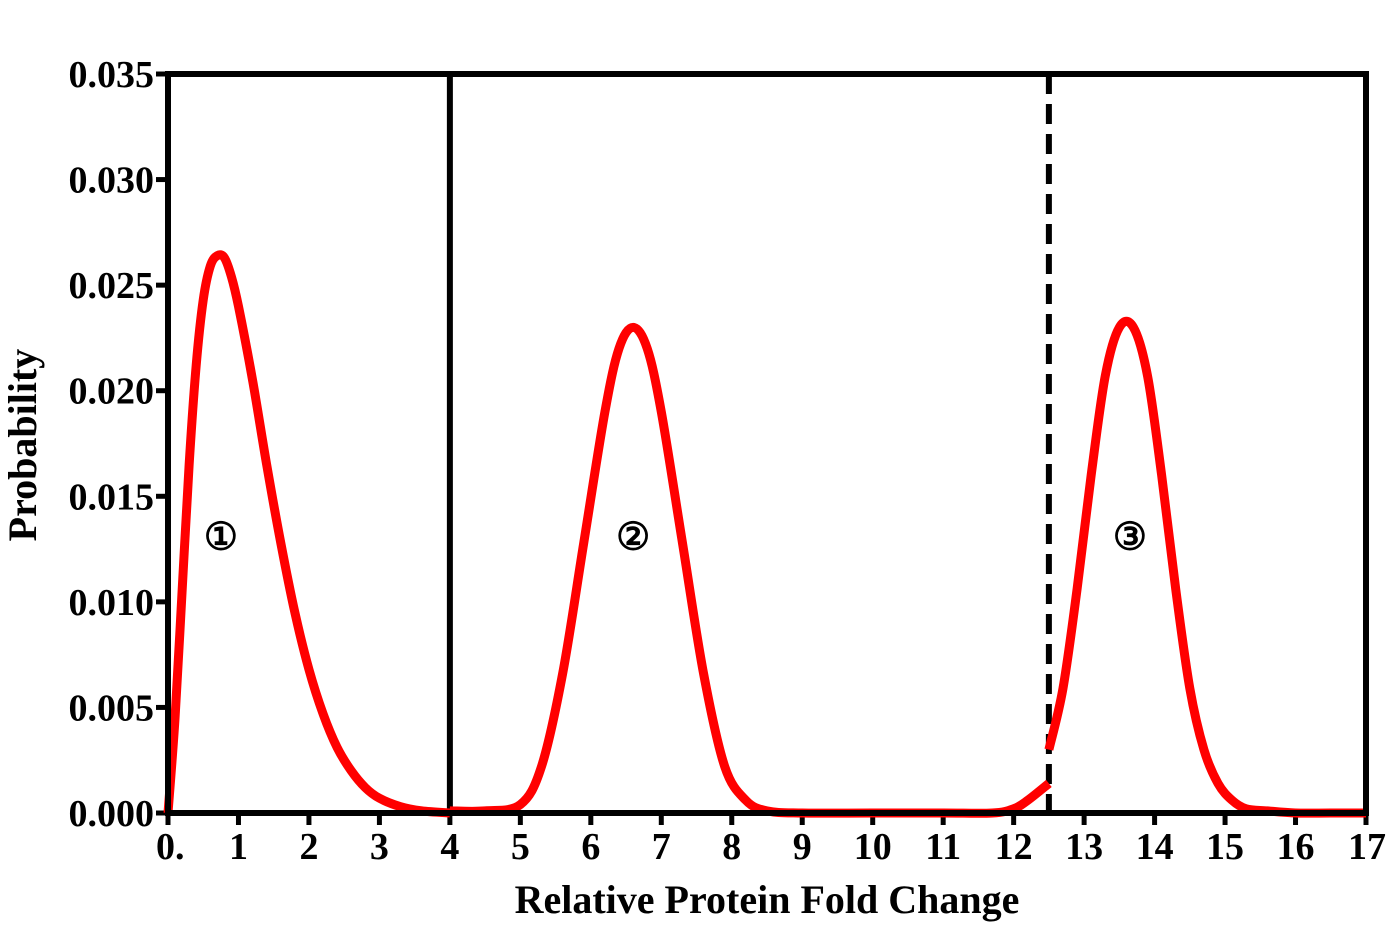 This screenshot has height=925, width=1389. What do you see at coordinates (731, 847) in the screenshot?
I see `x-tick-label: 8` at bounding box center [731, 847].